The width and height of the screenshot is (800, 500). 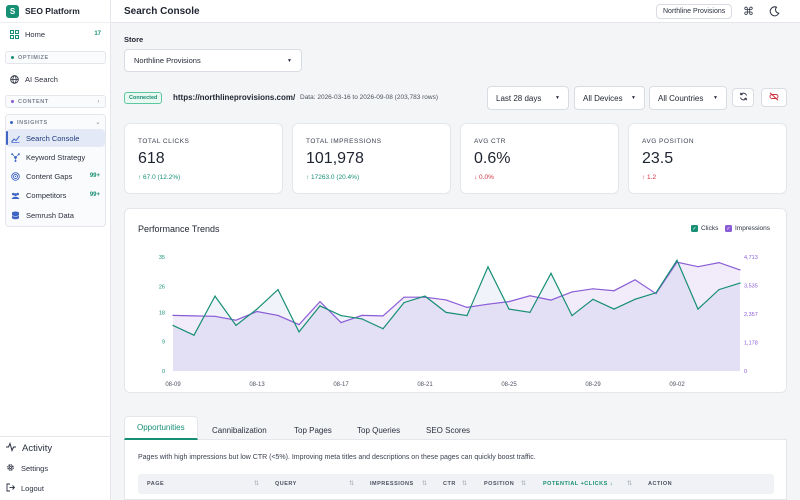 What do you see at coordinates (392, 484) in the screenshot?
I see `column-header-impressions: IMPRESSIONS` at bounding box center [392, 484].